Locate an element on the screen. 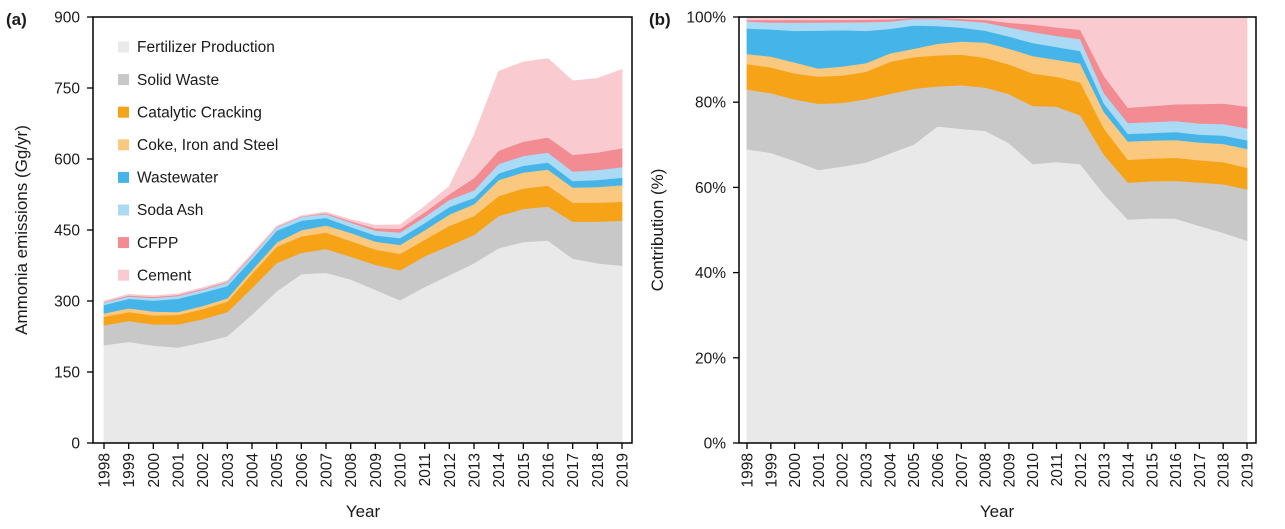 The width and height of the screenshot is (1285, 529). legend-swatch-catalytic-cracking is located at coordinates (123, 112).